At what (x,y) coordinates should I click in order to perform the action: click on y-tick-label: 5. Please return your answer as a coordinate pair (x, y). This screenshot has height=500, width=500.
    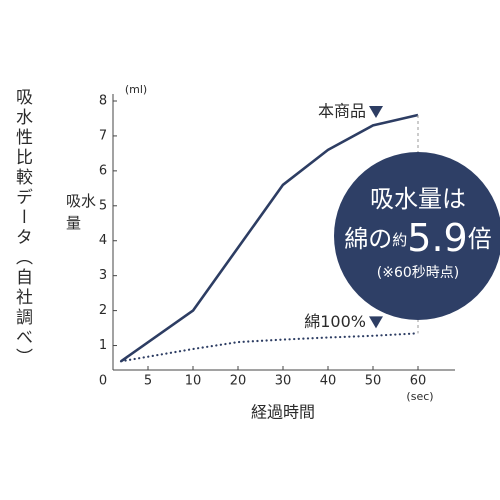
    Looking at the image, I should click on (103, 205).